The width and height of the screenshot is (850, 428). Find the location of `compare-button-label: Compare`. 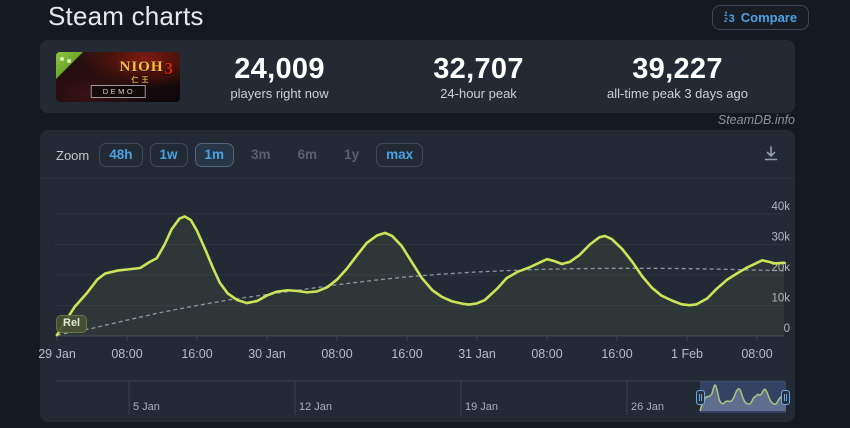

compare-button-label: Compare is located at coordinates (769, 17).